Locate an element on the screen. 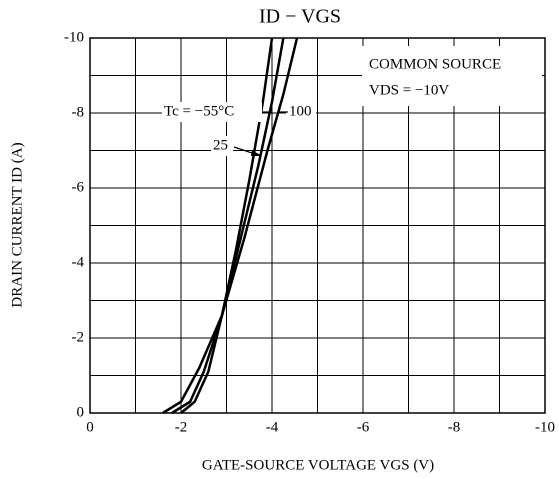 Image resolution: width=559 pixels, height=479 pixels. legend-text: COMMON SOURCE is located at coordinates (435, 64).